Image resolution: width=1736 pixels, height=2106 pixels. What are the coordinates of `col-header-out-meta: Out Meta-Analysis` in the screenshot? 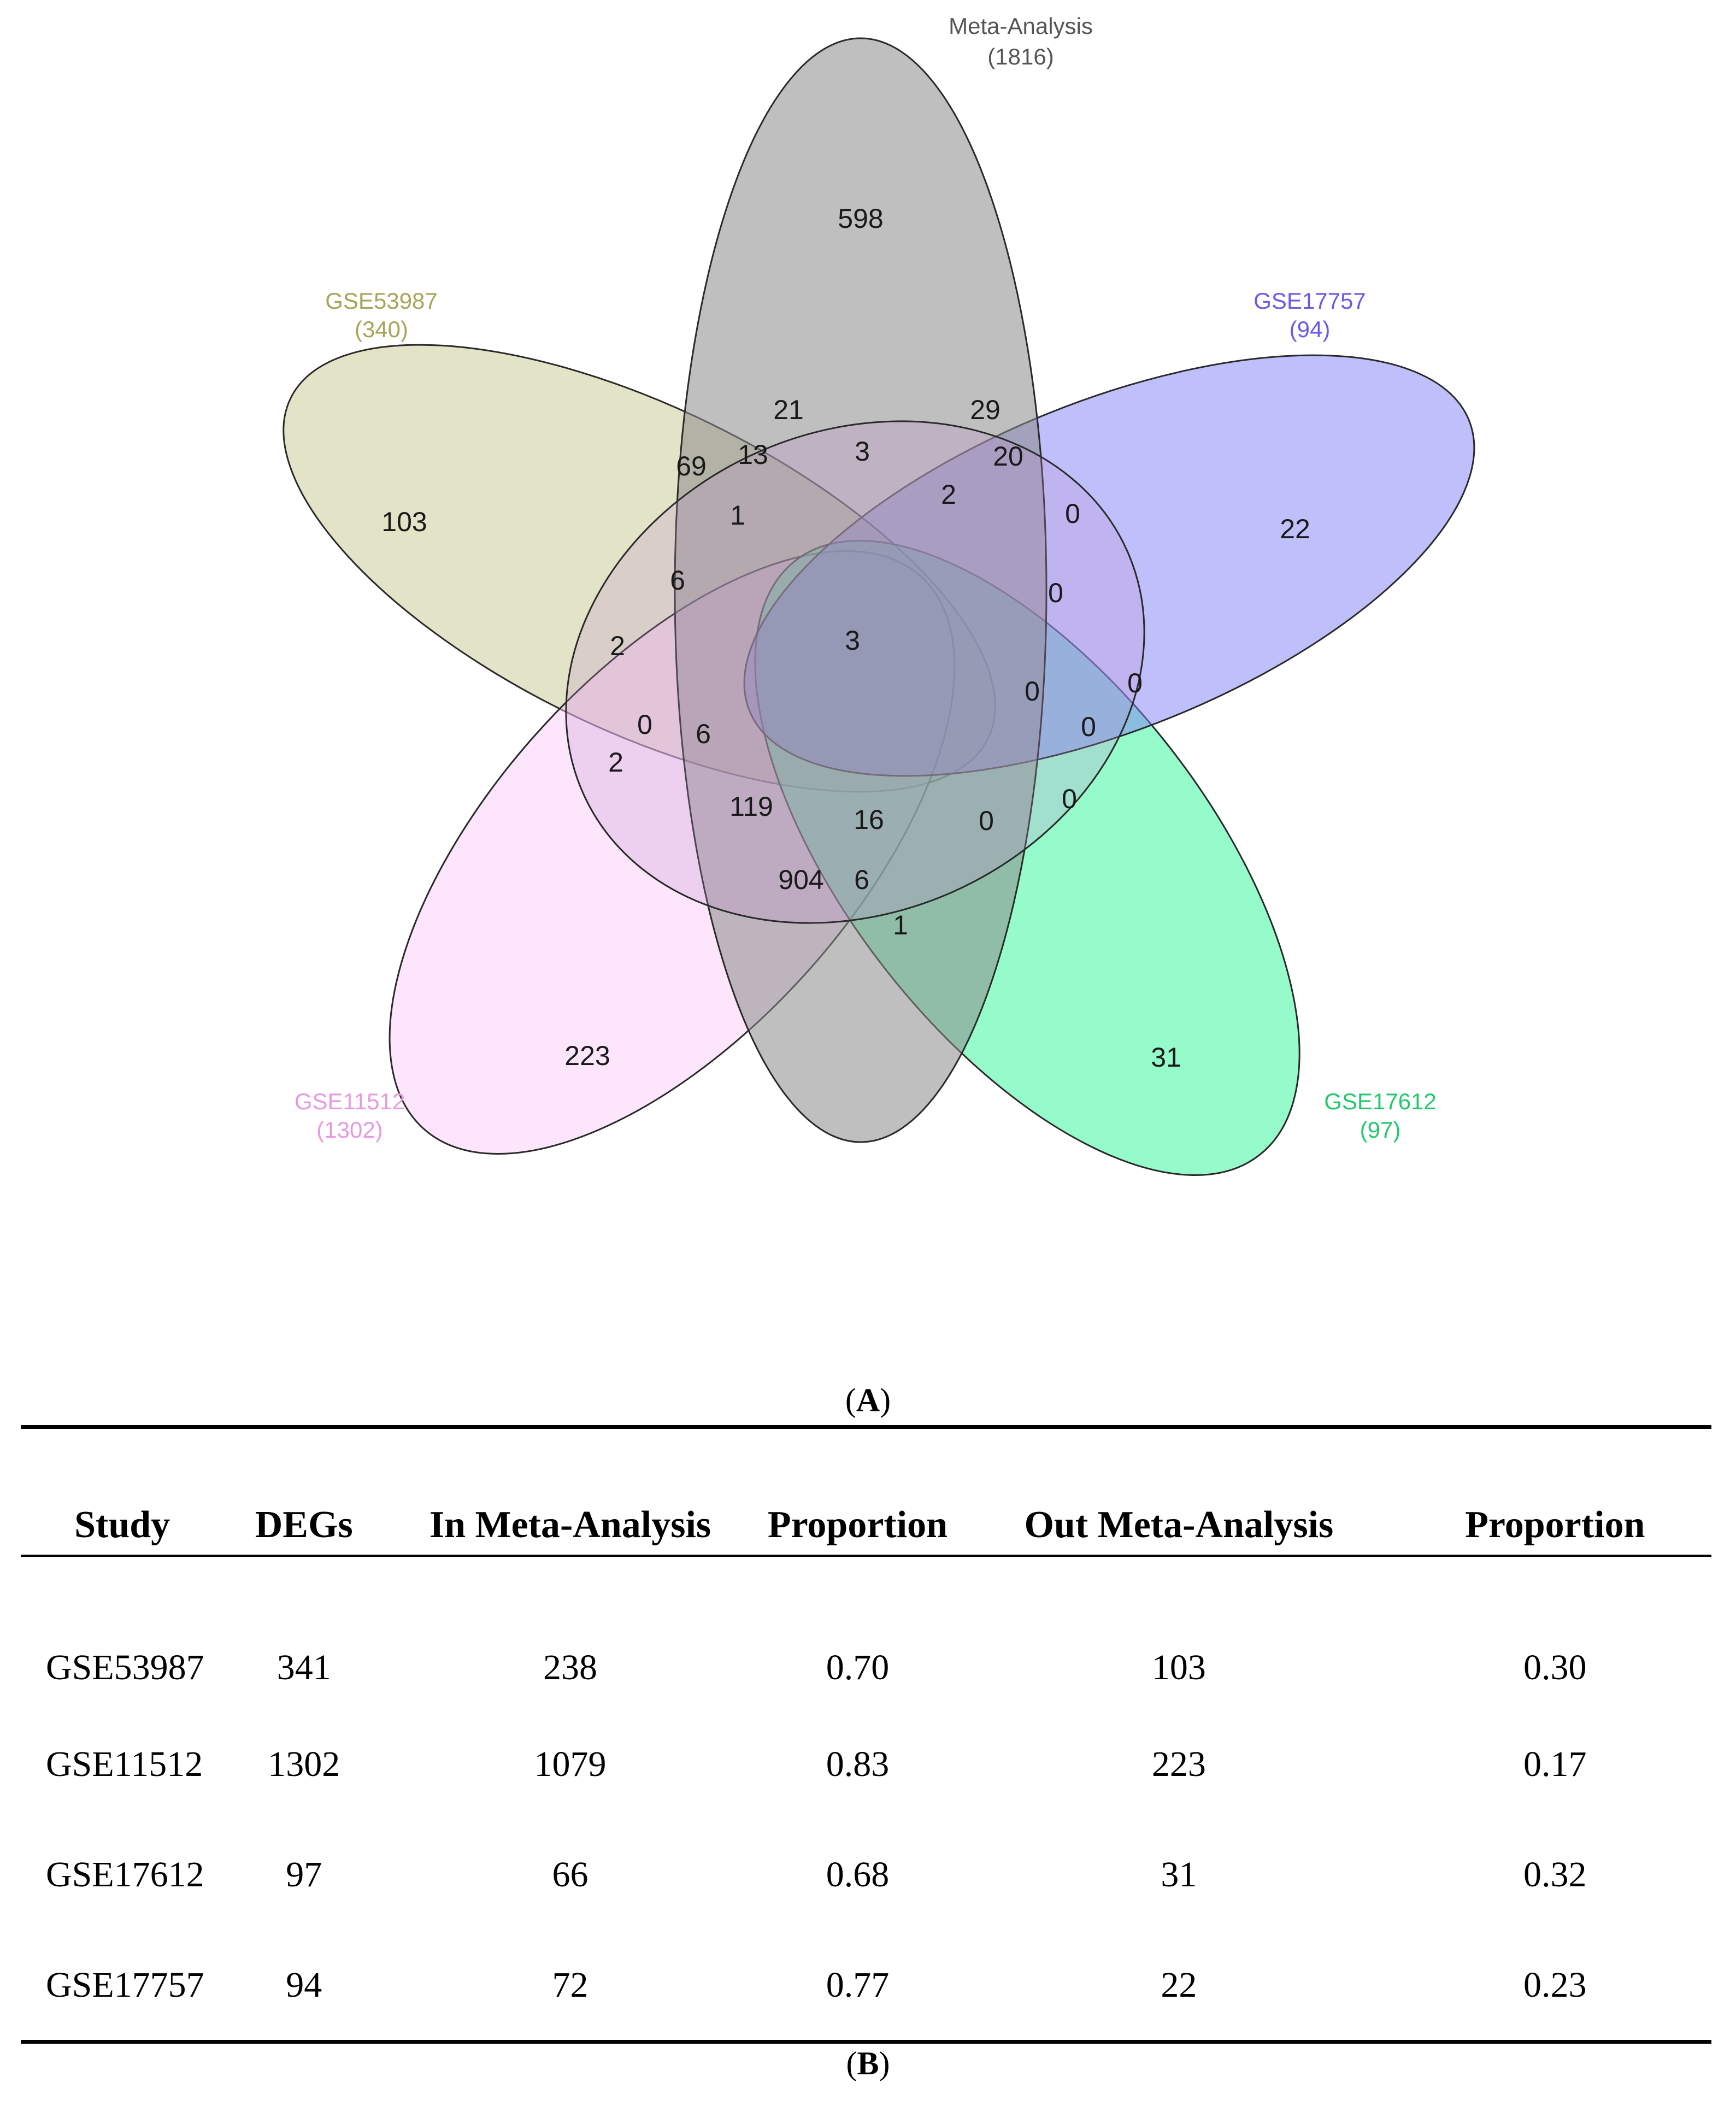 It's located at (1179, 1493).